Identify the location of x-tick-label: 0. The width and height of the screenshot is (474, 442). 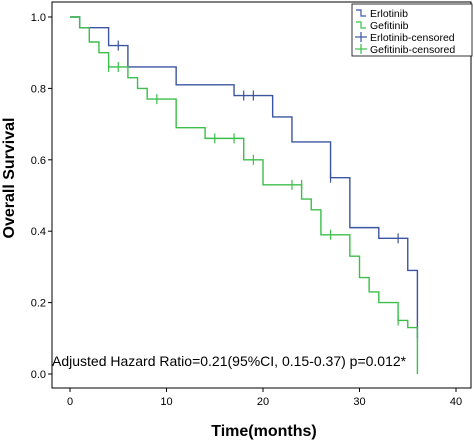
(70, 402).